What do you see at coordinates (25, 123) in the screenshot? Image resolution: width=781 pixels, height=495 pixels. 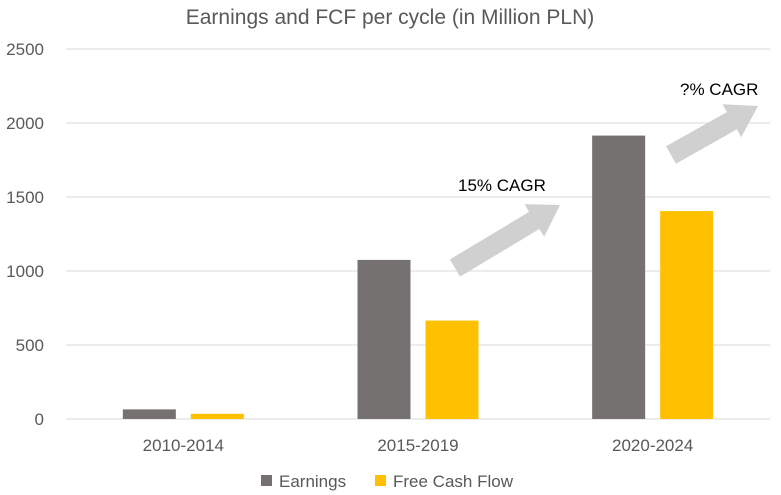 I see `y-tick-label: 2000` at bounding box center [25, 123].